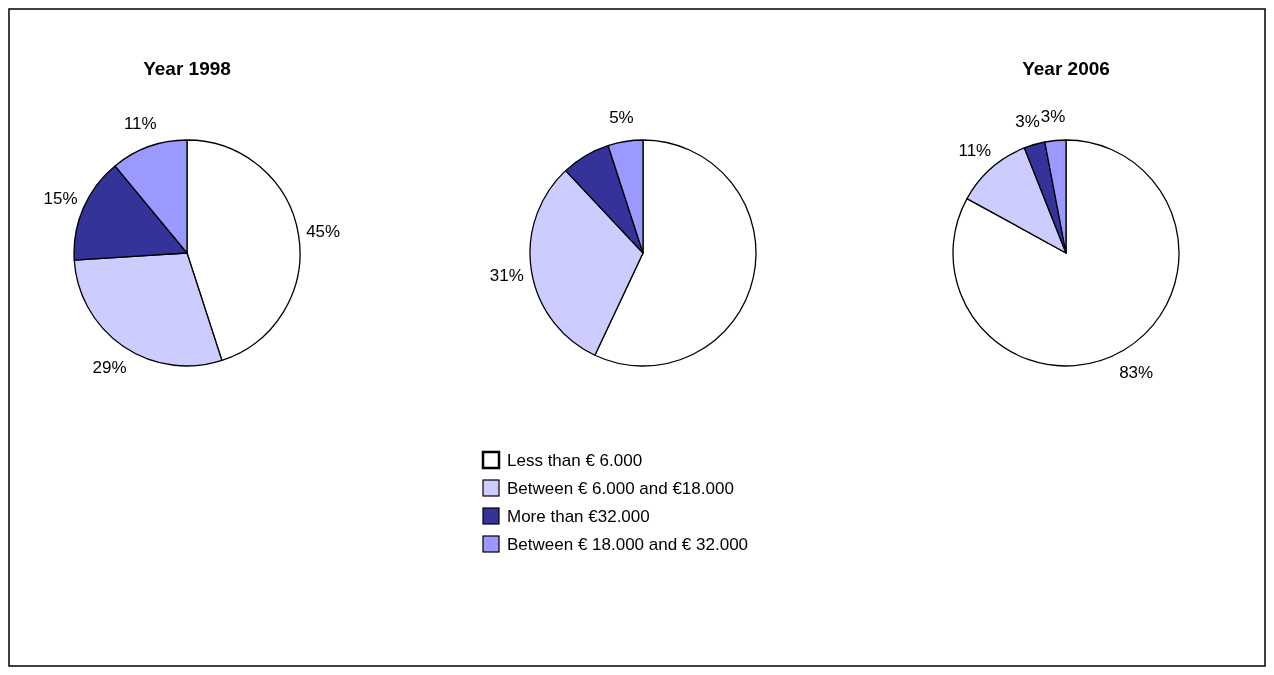  What do you see at coordinates (621, 117) in the screenshot?
I see `data-label: 5%` at bounding box center [621, 117].